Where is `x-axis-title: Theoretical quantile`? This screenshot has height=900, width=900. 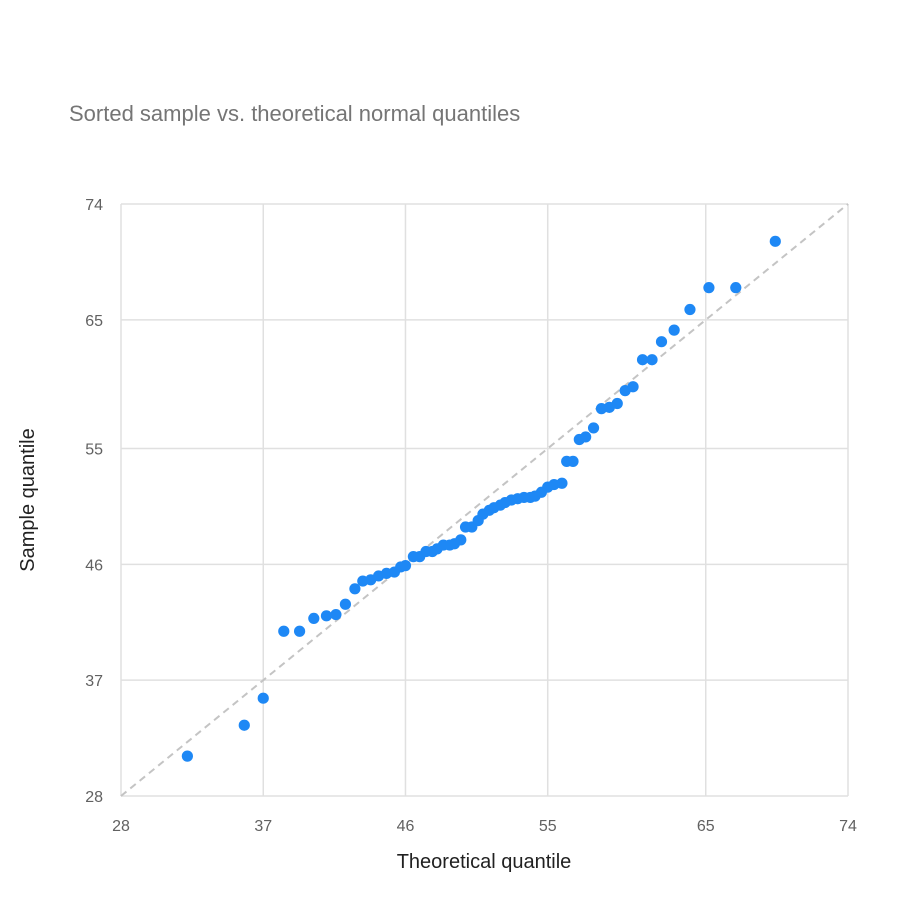 x-axis-title: Theoretical quantile is located at coordinates (484, 862).